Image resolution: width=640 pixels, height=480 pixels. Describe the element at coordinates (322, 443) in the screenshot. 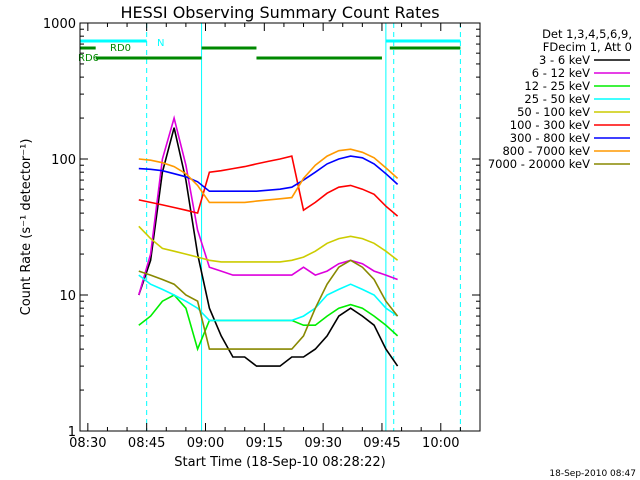

I see `x-tick-label: 09:30` at that location.